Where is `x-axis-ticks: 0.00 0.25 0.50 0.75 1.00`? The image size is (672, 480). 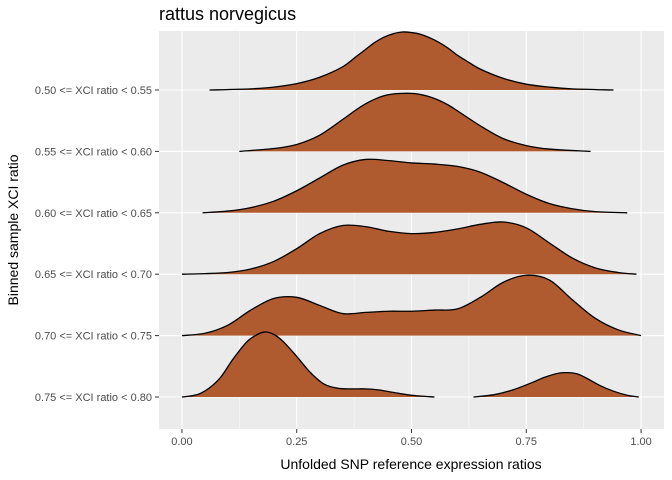 x-axis-ticks: 0.00 0.25 0.50 0.75 1.00 is located at coordinates (411, 438).